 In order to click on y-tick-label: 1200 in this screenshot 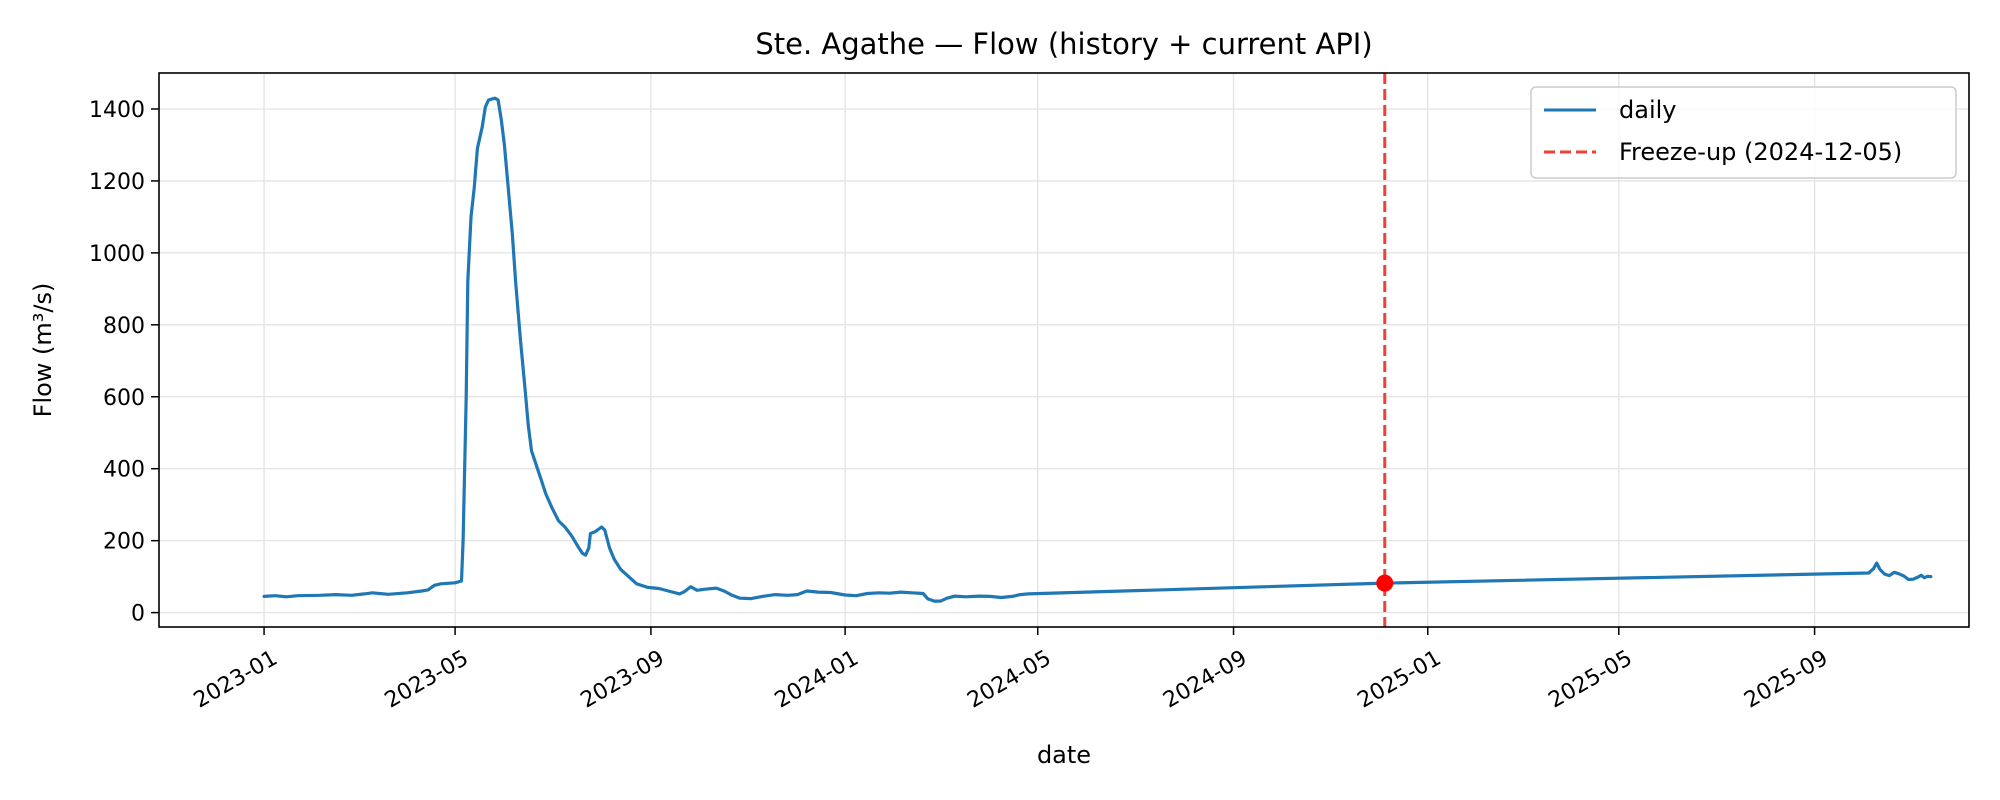, I will do `click(117, 182)`.